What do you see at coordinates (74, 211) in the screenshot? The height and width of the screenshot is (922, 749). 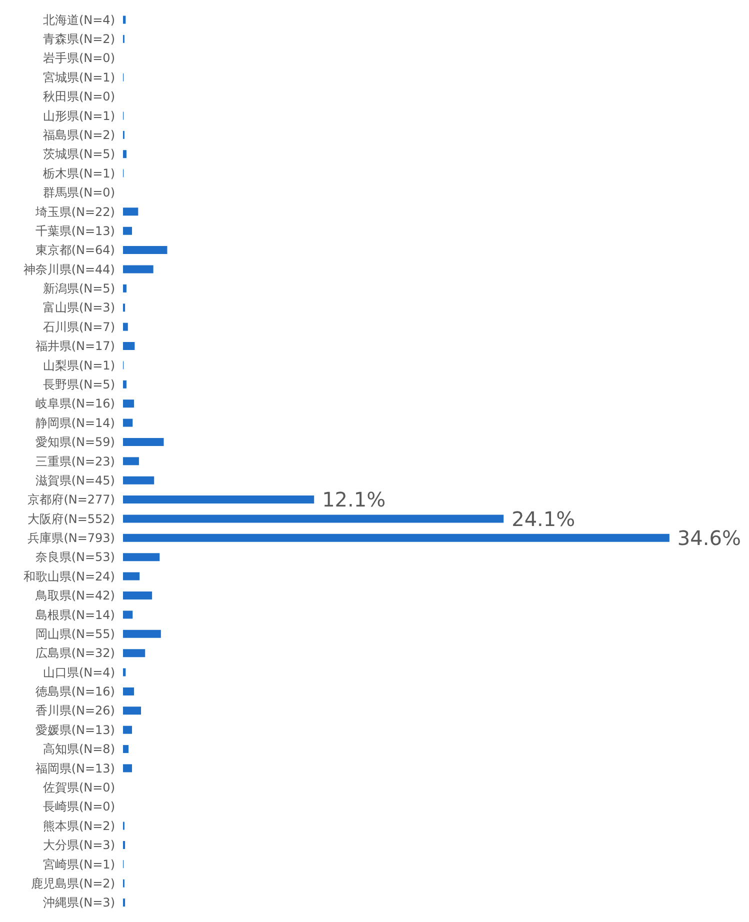 I see `y-tick-label: 埼玉県(N=22)` at bounding box center [74, 211].